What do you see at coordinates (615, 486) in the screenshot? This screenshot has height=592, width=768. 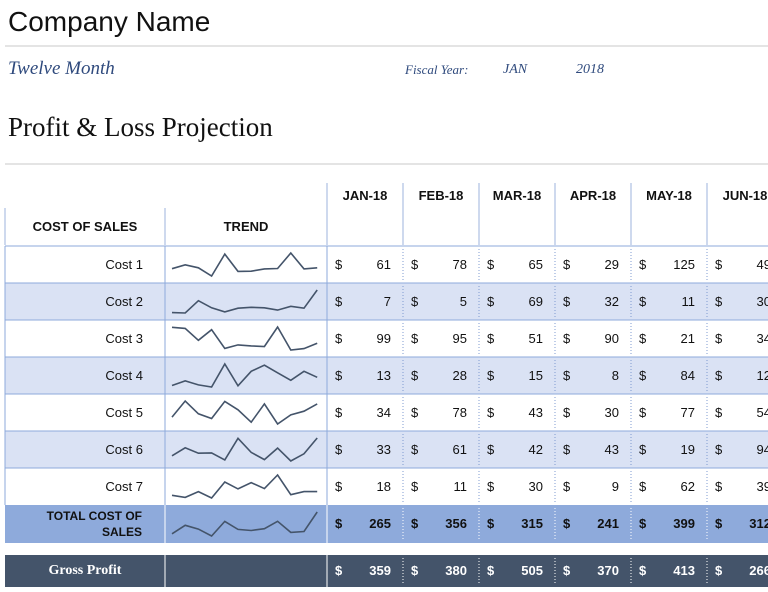 I see `amount: 9` at bounding box center [615, 486].